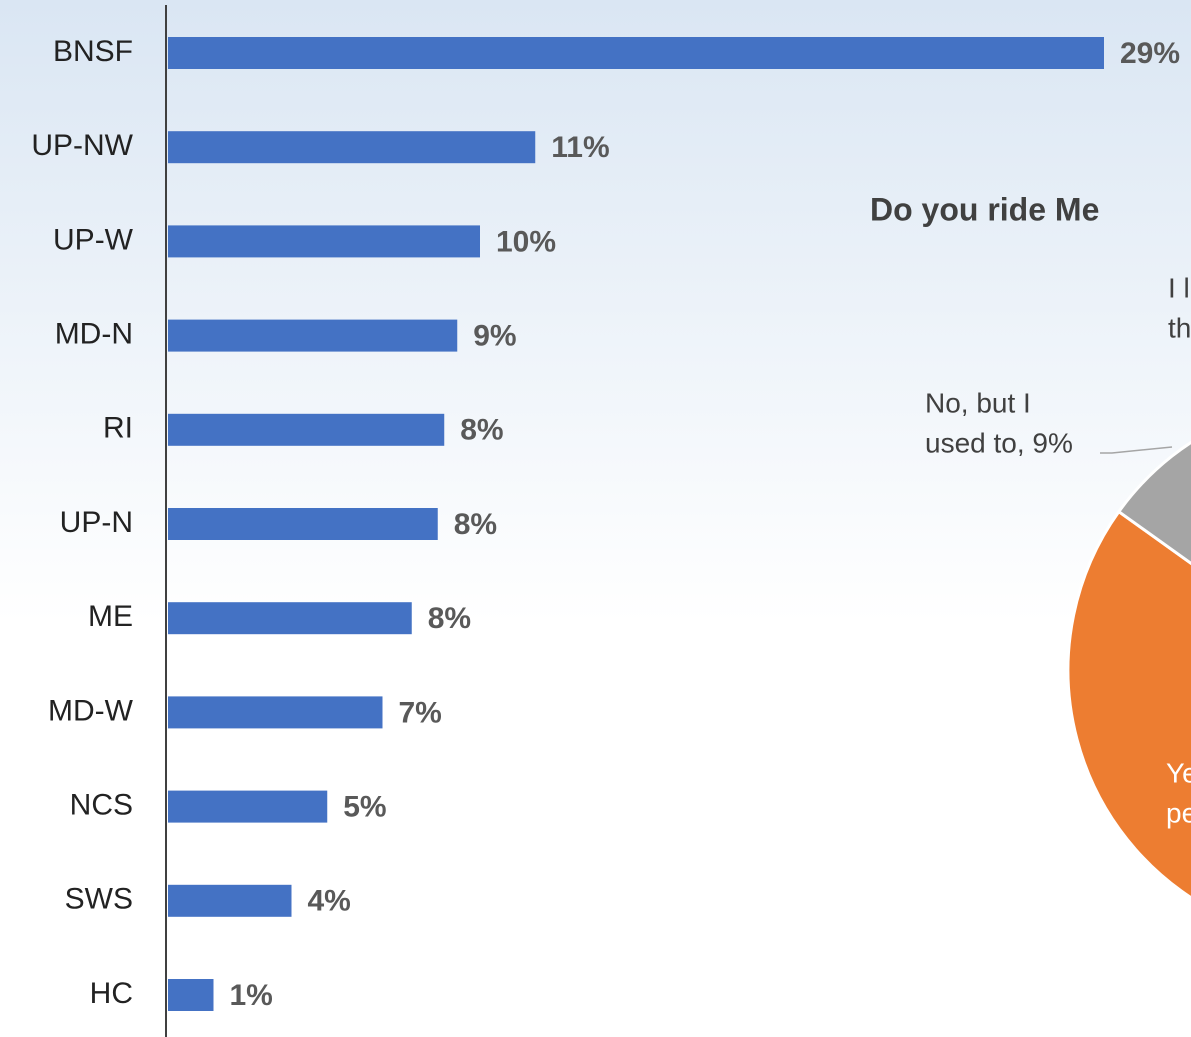 The width and height of the screenshot is (1191, 1037). I want to click on category-label: UP-NW, so click(82, 145).